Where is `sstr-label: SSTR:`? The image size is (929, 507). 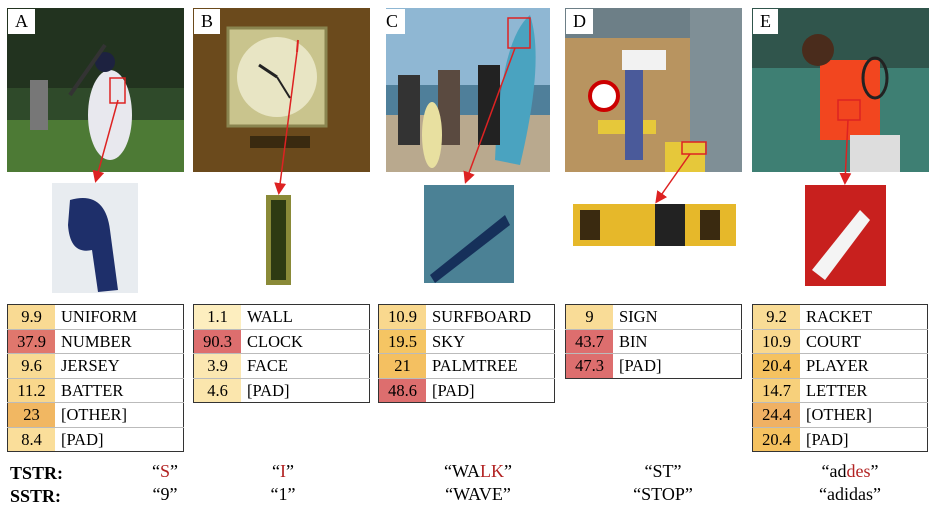
sstr-label: SSTR: is located at coordinates (36, 496).